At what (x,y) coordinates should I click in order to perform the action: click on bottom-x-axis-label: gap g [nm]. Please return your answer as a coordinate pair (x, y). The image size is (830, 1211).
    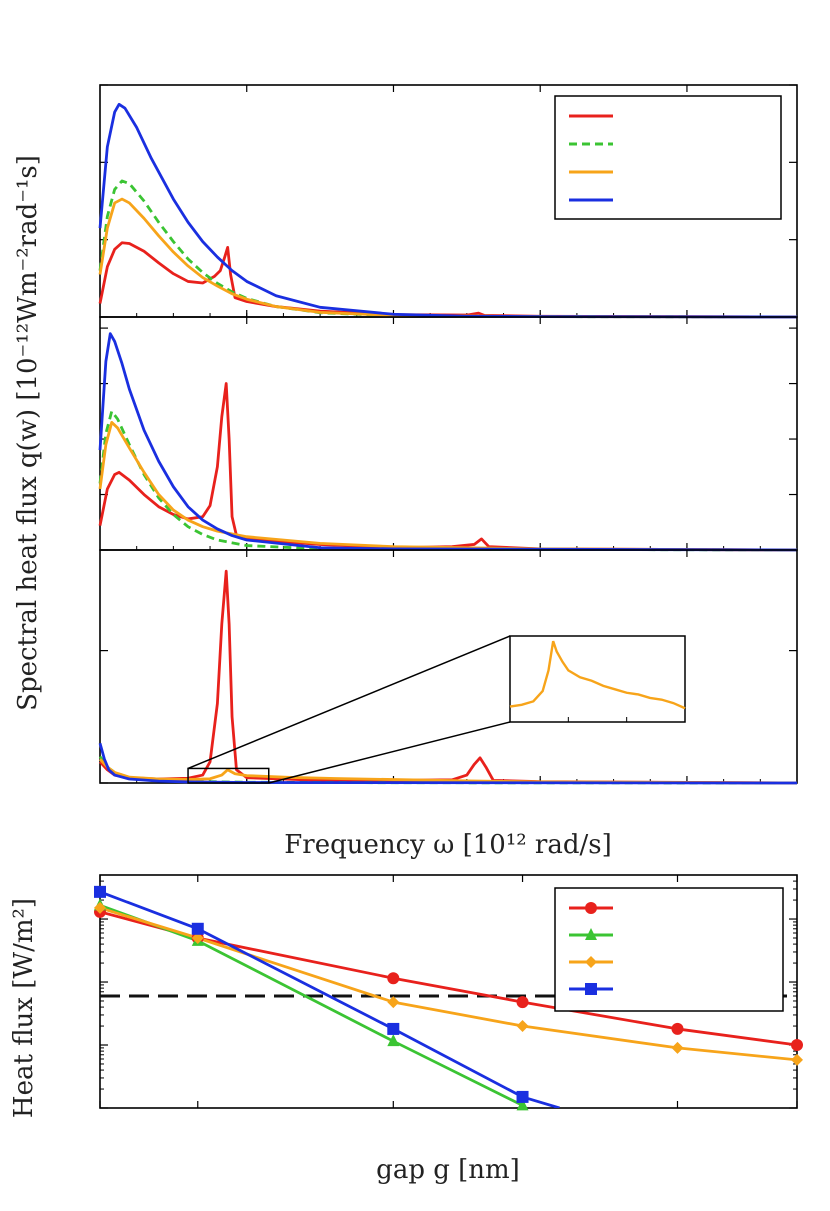
    Looking at the image, I should click on (448, 1170).